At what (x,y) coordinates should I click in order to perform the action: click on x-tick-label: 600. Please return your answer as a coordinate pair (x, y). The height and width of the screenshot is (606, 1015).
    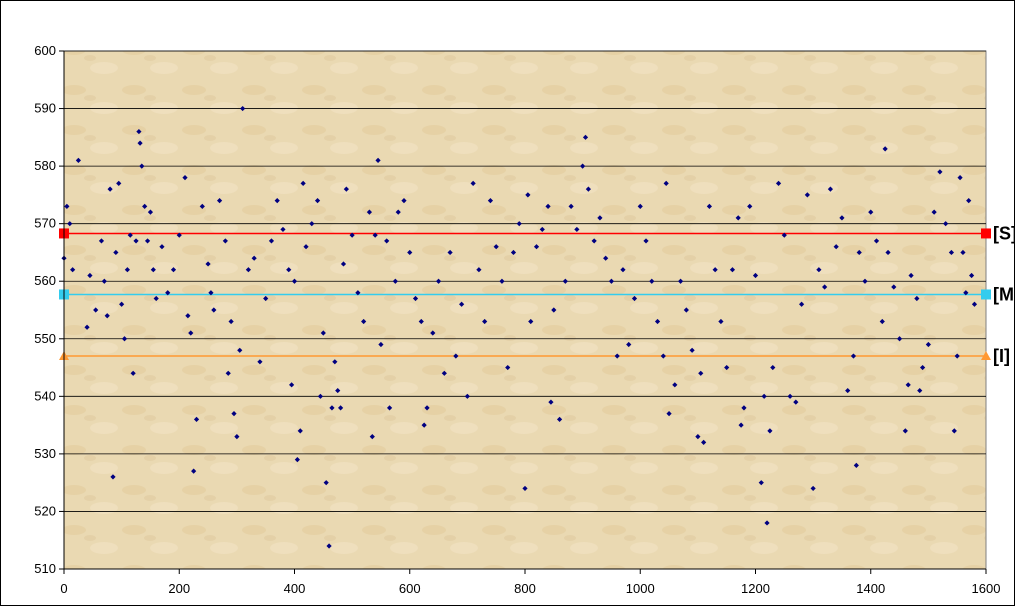
    Looking at the image, I should click on (410, 588).